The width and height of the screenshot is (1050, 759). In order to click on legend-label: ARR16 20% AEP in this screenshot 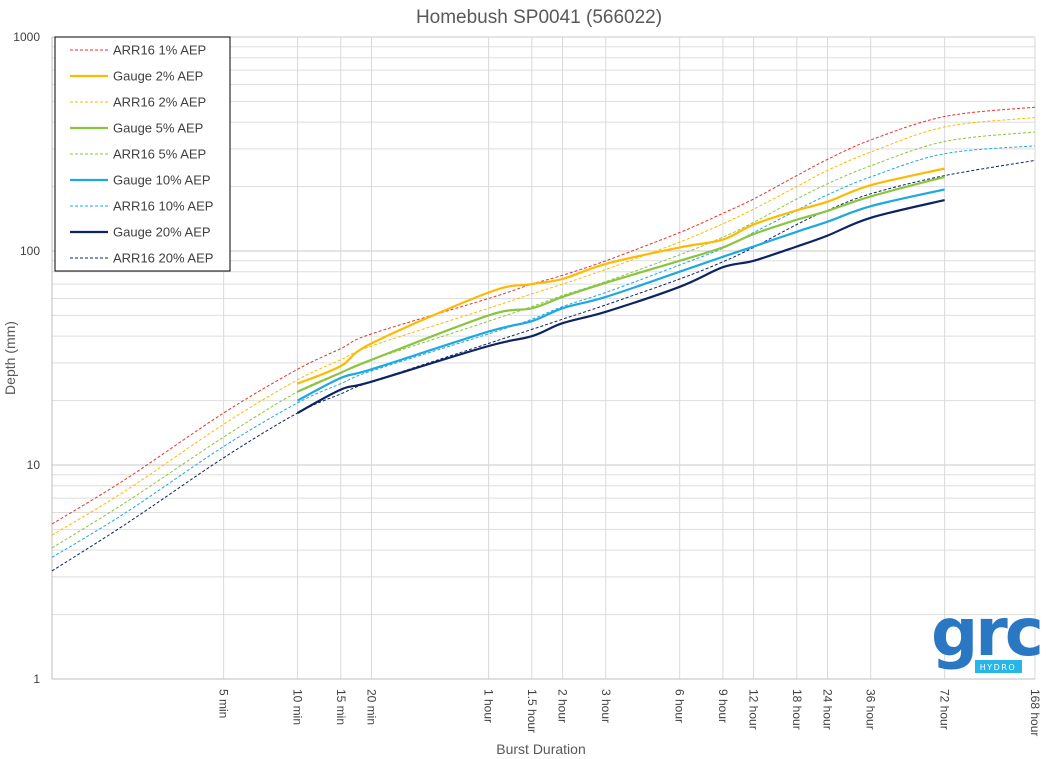, I will do `click(163, 258)`.